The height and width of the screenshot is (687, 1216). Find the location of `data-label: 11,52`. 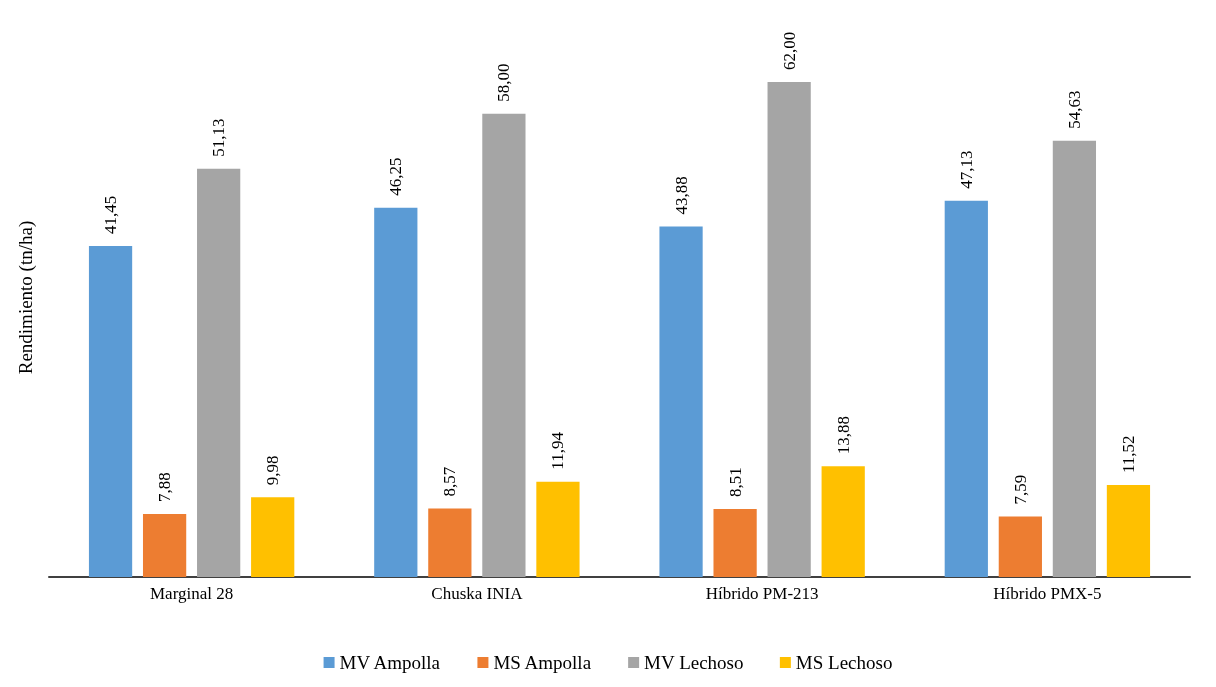

data-label: 11,52 is located at coordinates (1128, 454).